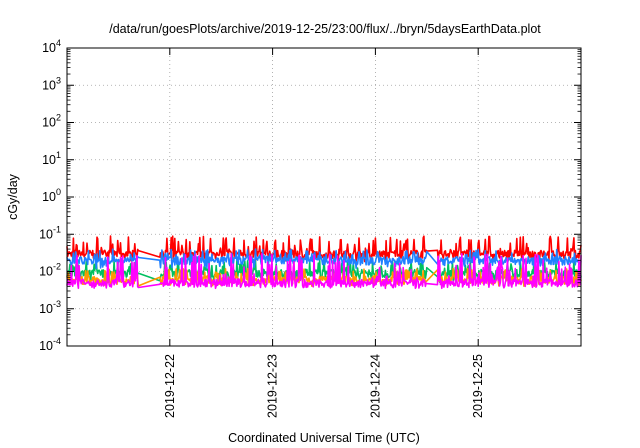 This screenshot has width=640, height=448. I want to click on x-tick-label: 2019-12-22, so click(170, 386).